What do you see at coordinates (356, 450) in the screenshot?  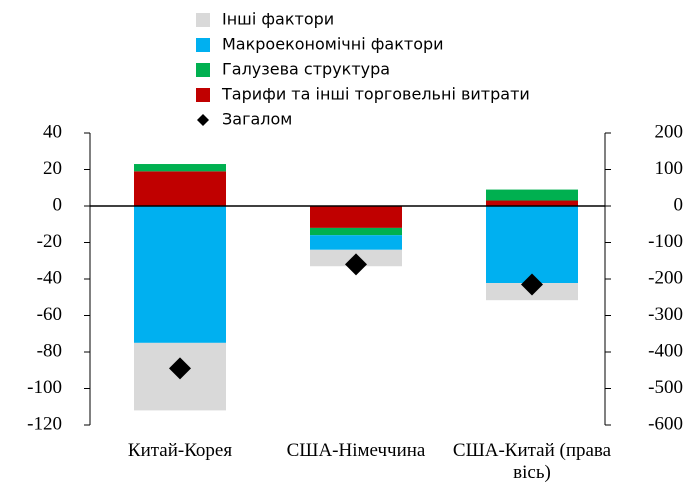 I see `x-tick-label: США-Німеччина` at bounding box center [356, 450].